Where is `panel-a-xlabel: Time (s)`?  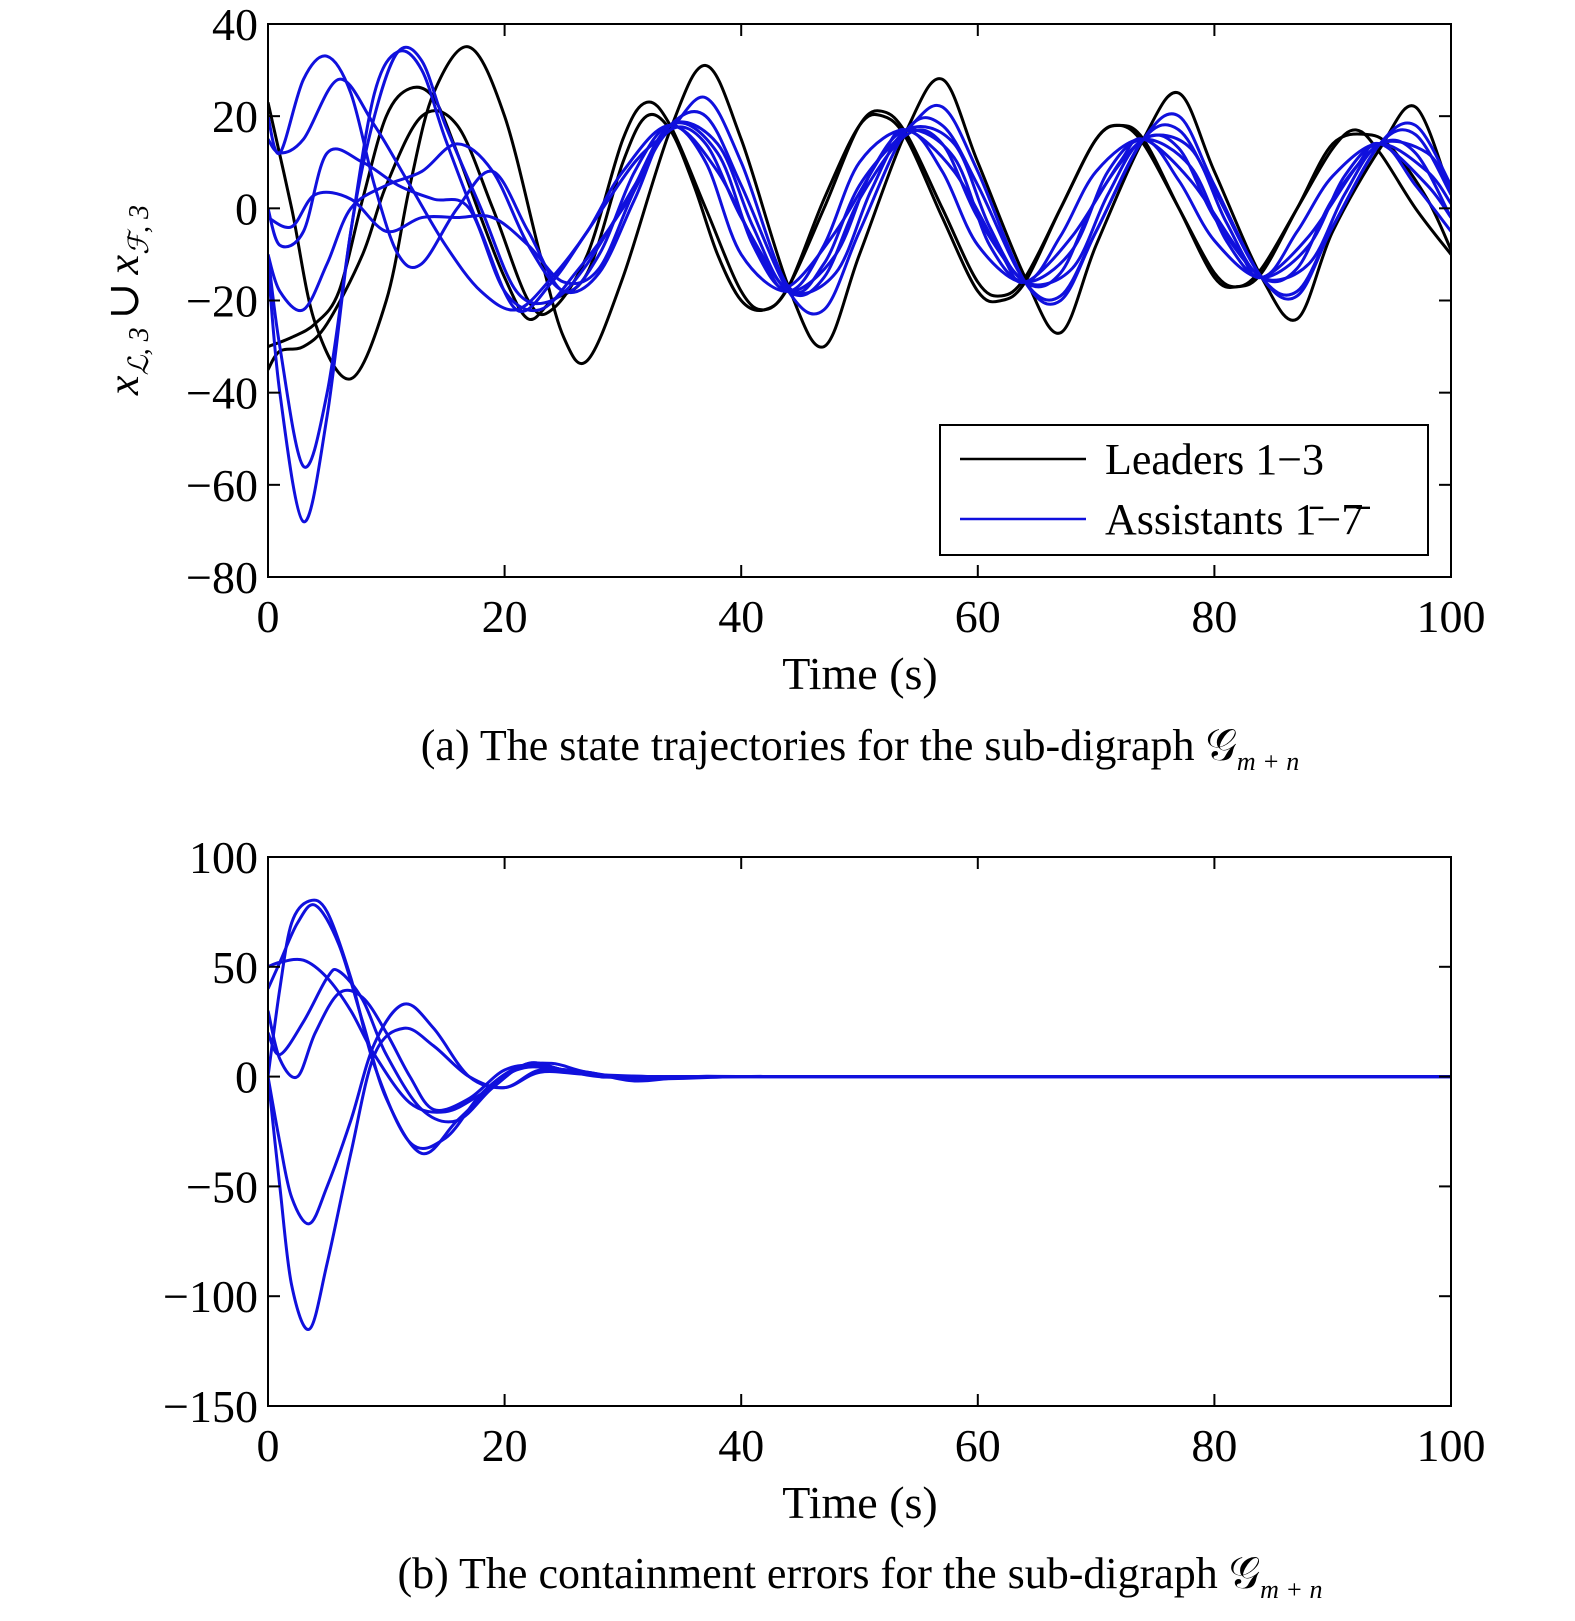
panel-a-xlabel: Time (s) is located at coordinates (860, 673).